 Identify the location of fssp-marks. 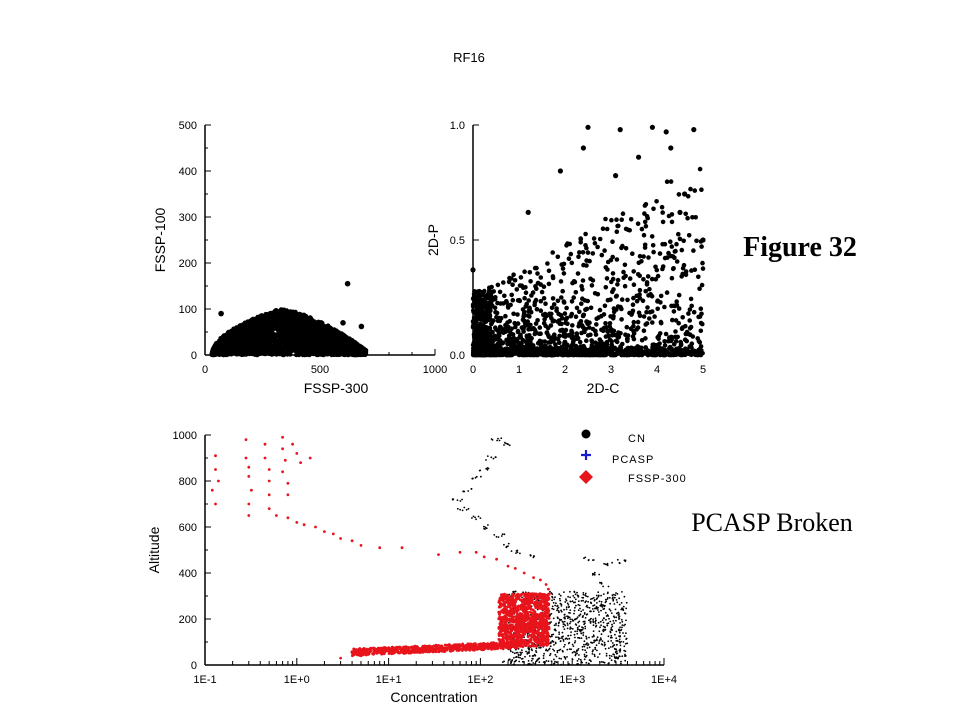
(289, 319).